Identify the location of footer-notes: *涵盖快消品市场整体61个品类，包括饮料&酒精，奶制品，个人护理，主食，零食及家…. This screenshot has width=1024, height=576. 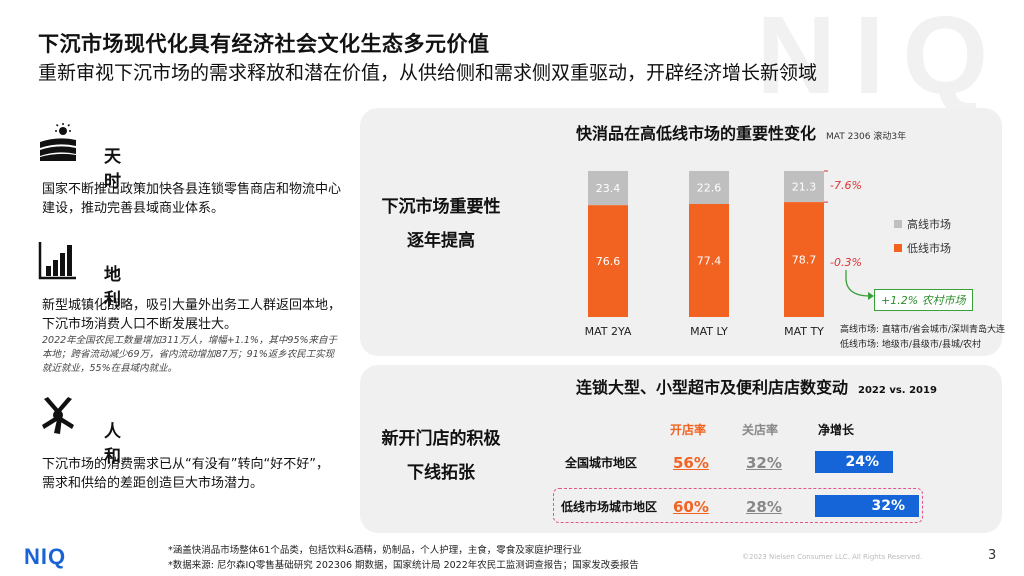
(403, 558).